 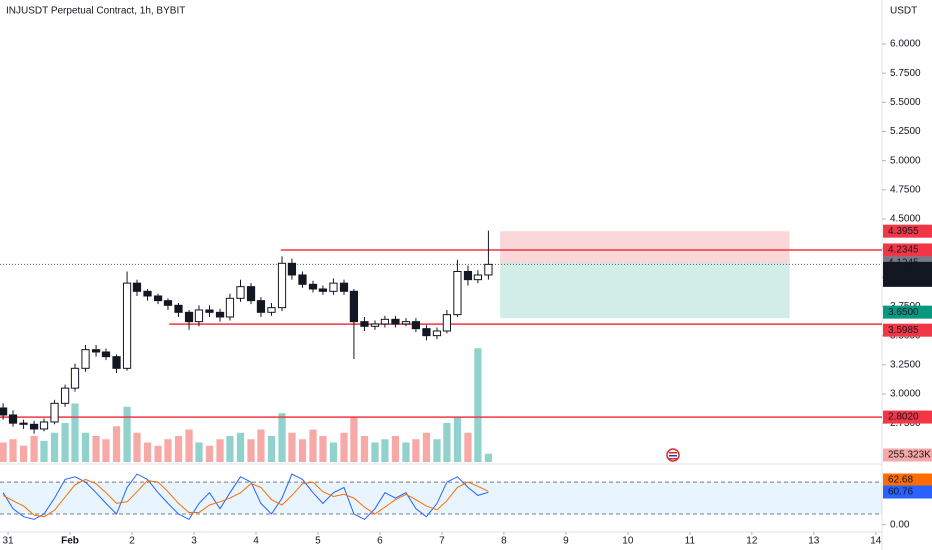 I want to click on x-tick-label: 7, so click(x=442, y=541).